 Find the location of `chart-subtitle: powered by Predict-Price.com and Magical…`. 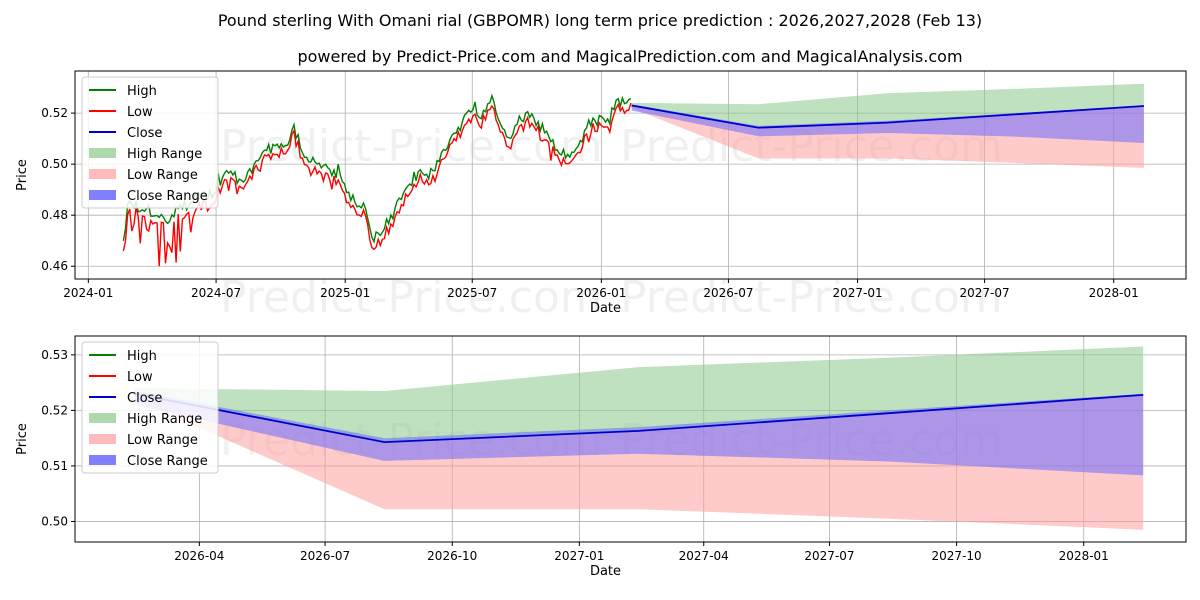

chart-subtitle: powered by Predict-Price.com and Magical… is located at coordinates (629, 56).